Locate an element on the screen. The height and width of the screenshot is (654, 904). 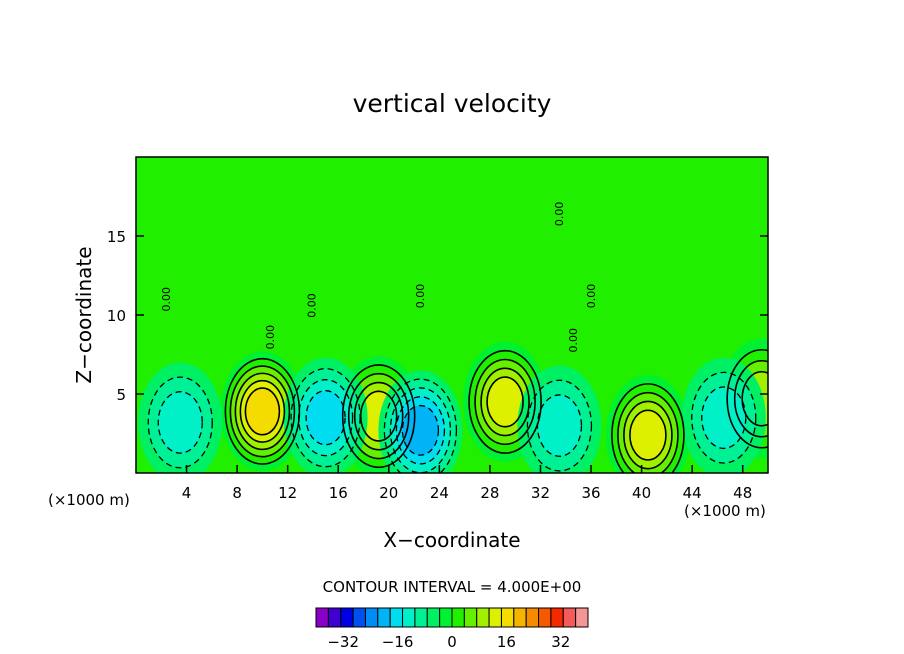
contour-interval-note: CONTOUR INTERVAL = 4.000E+00 is located at coordinates (452, 587).